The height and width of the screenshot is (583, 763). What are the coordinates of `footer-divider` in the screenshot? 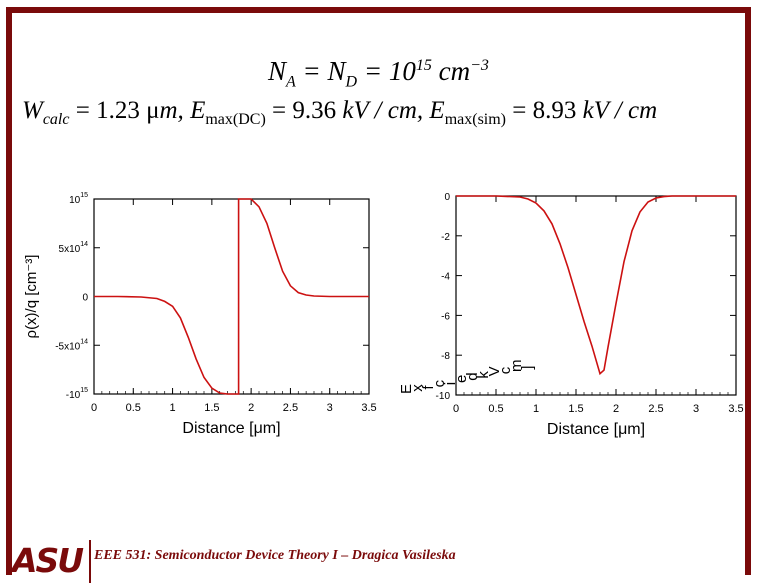 It's located at (90, 561).